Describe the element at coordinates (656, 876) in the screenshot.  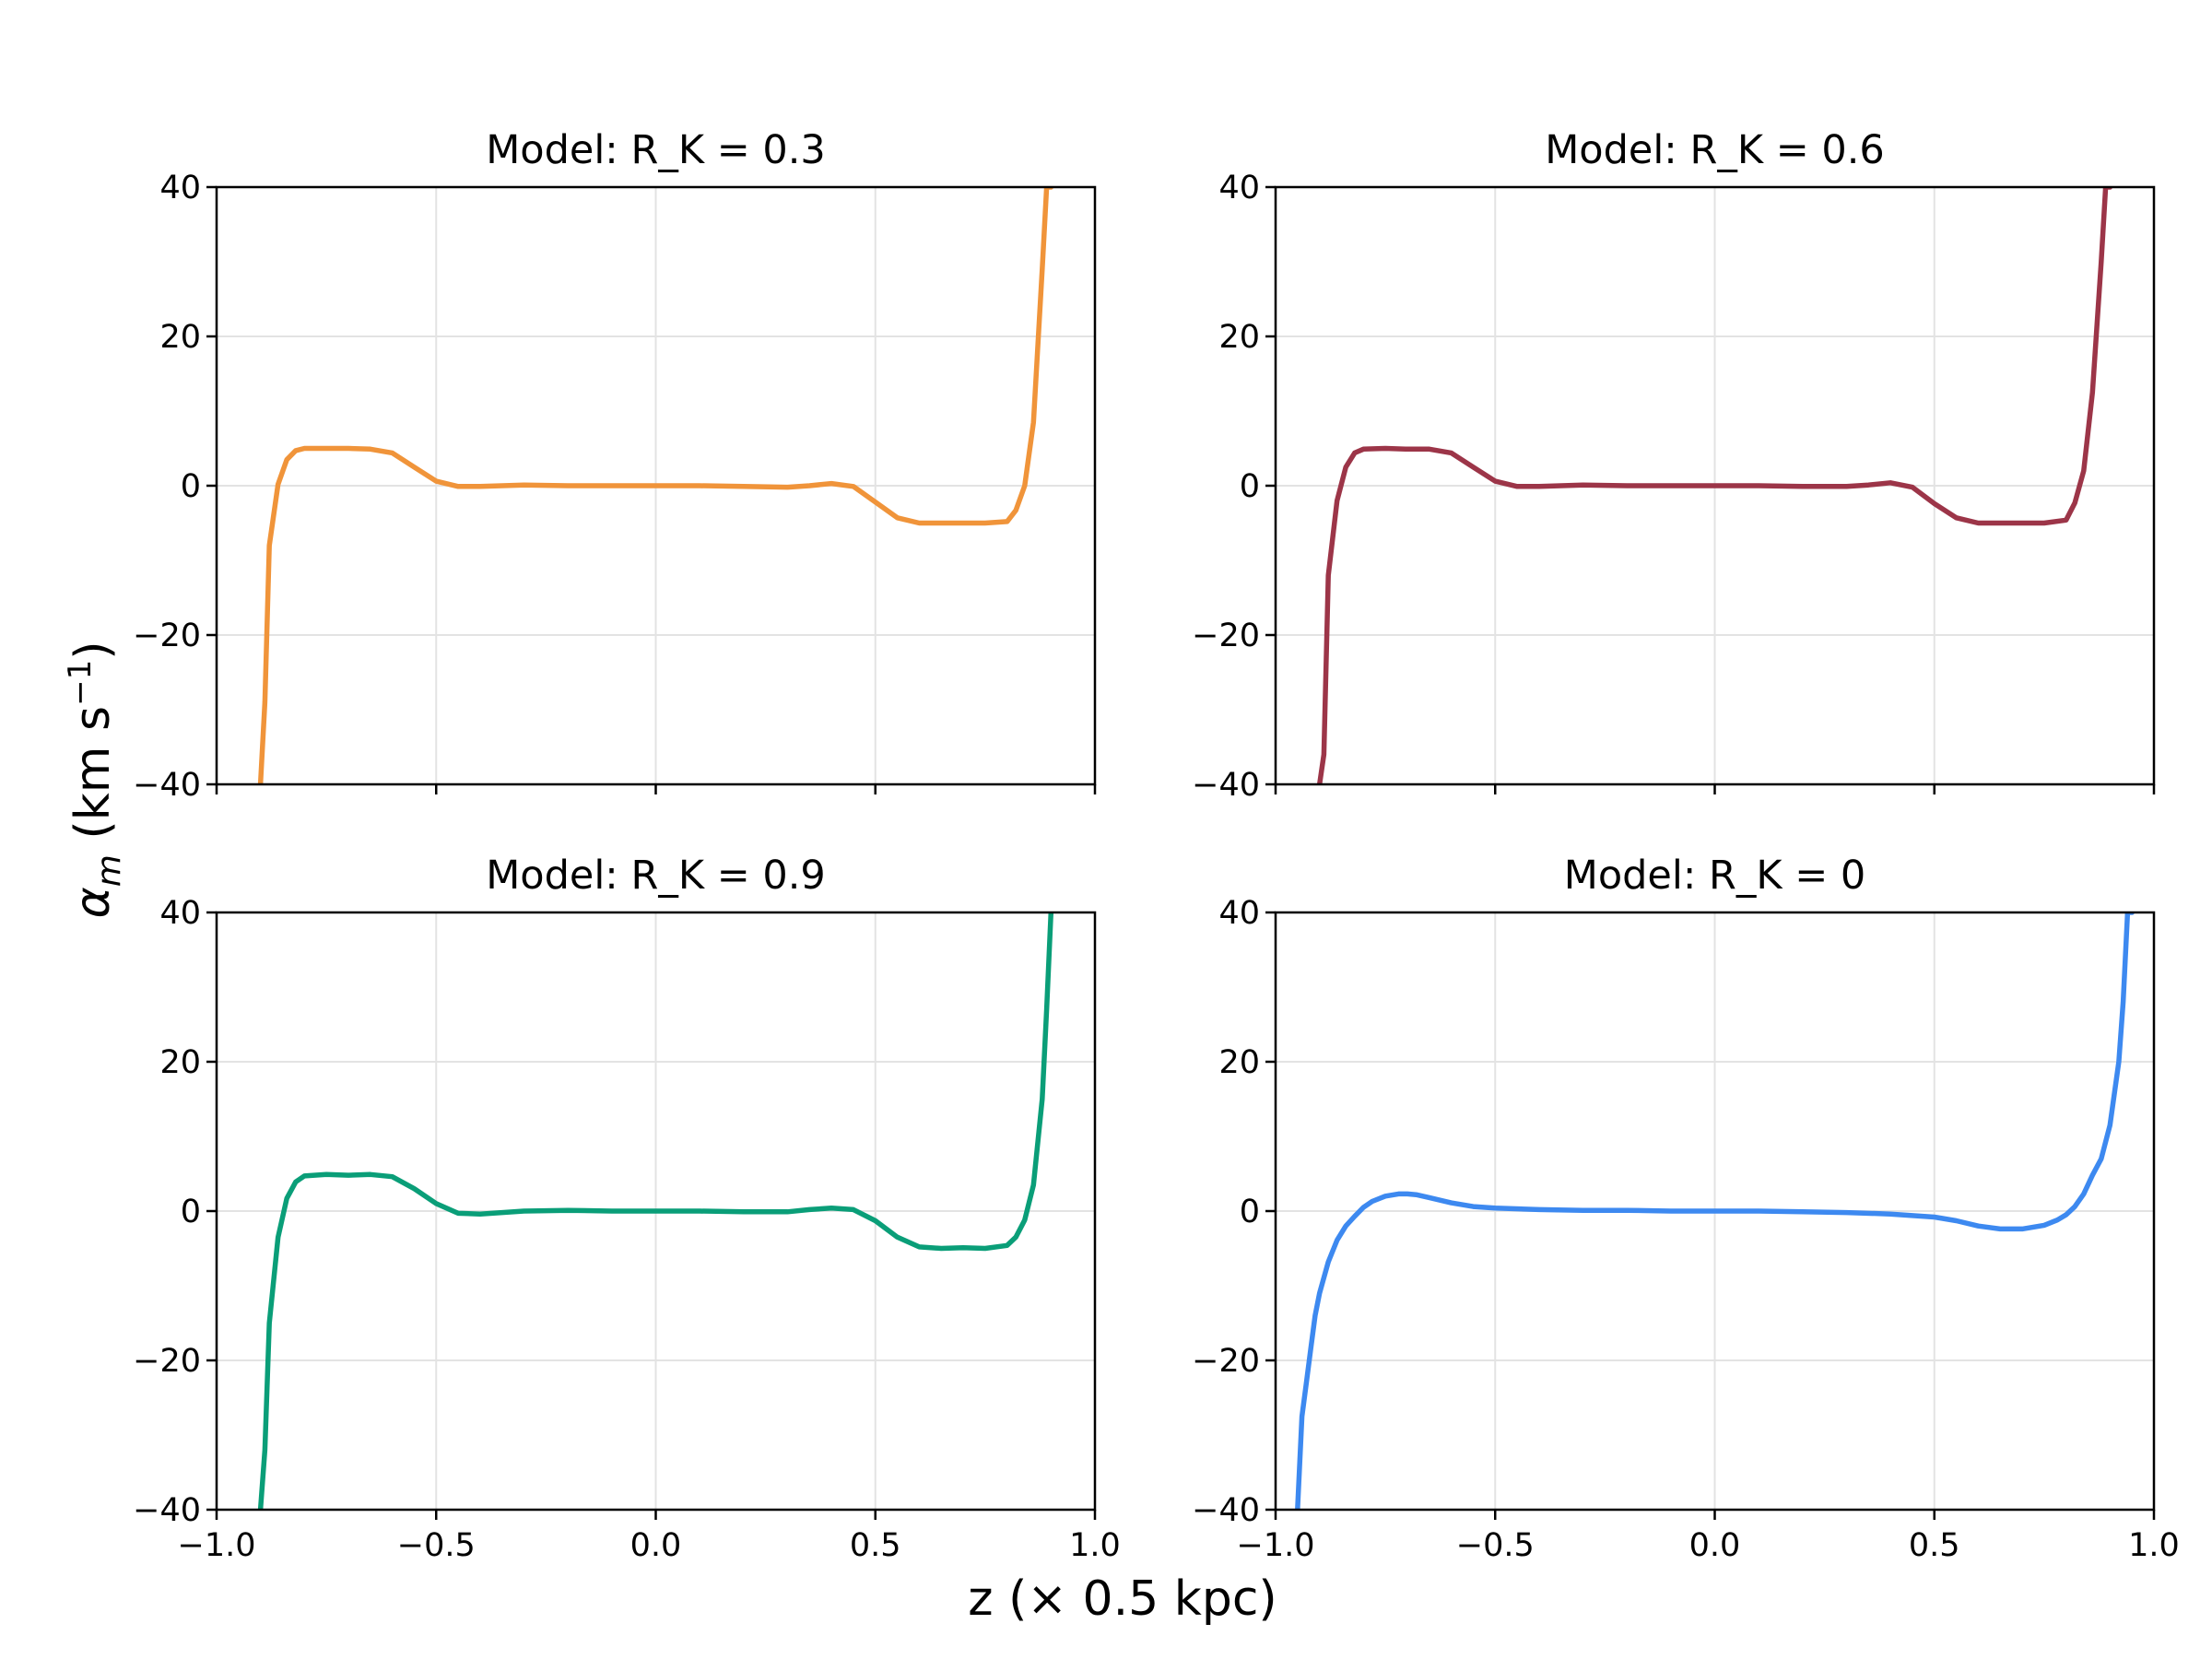
I see `subplot-title: Model: R_K = 0.9` at that location.